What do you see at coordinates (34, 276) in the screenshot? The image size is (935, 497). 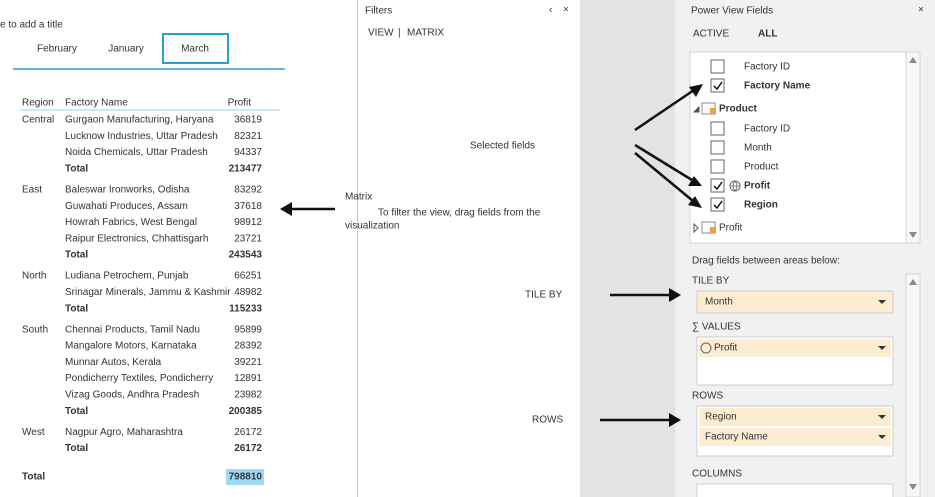 I see `region-cell: North` at bounding box center [34, 276].